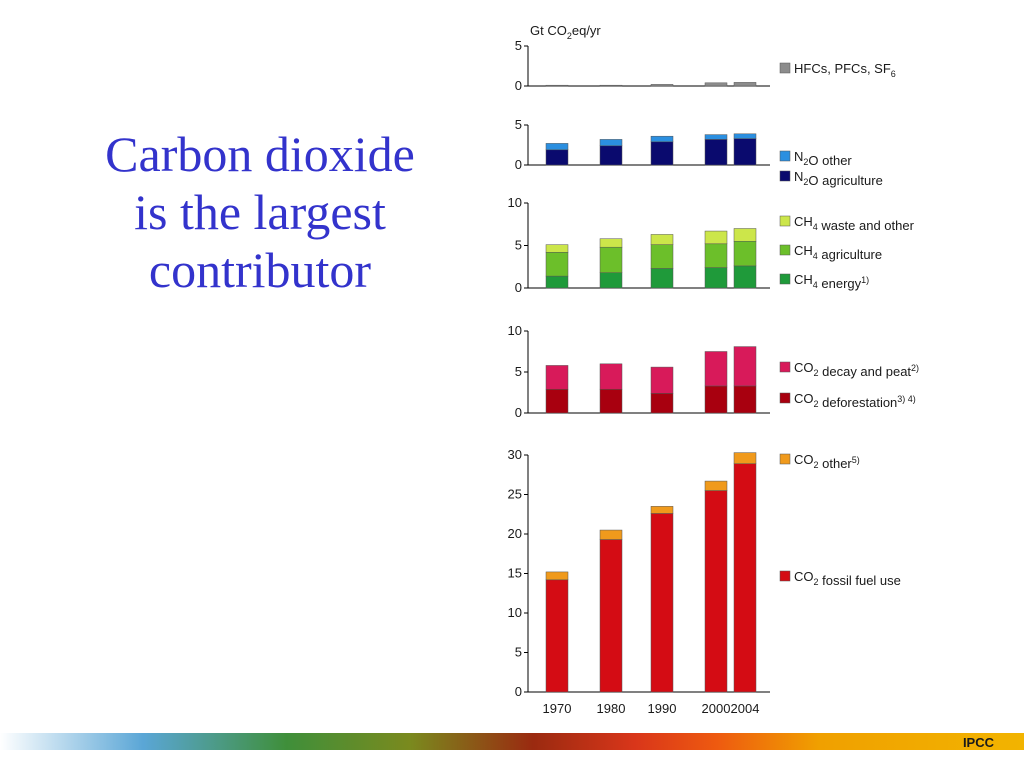 This screenshot has width=1024, height=768. What do you see at coordinates (831, 281) in the screenshot?
I see `legend-label: CH4 energy1)` at bounding box center [831, 281].